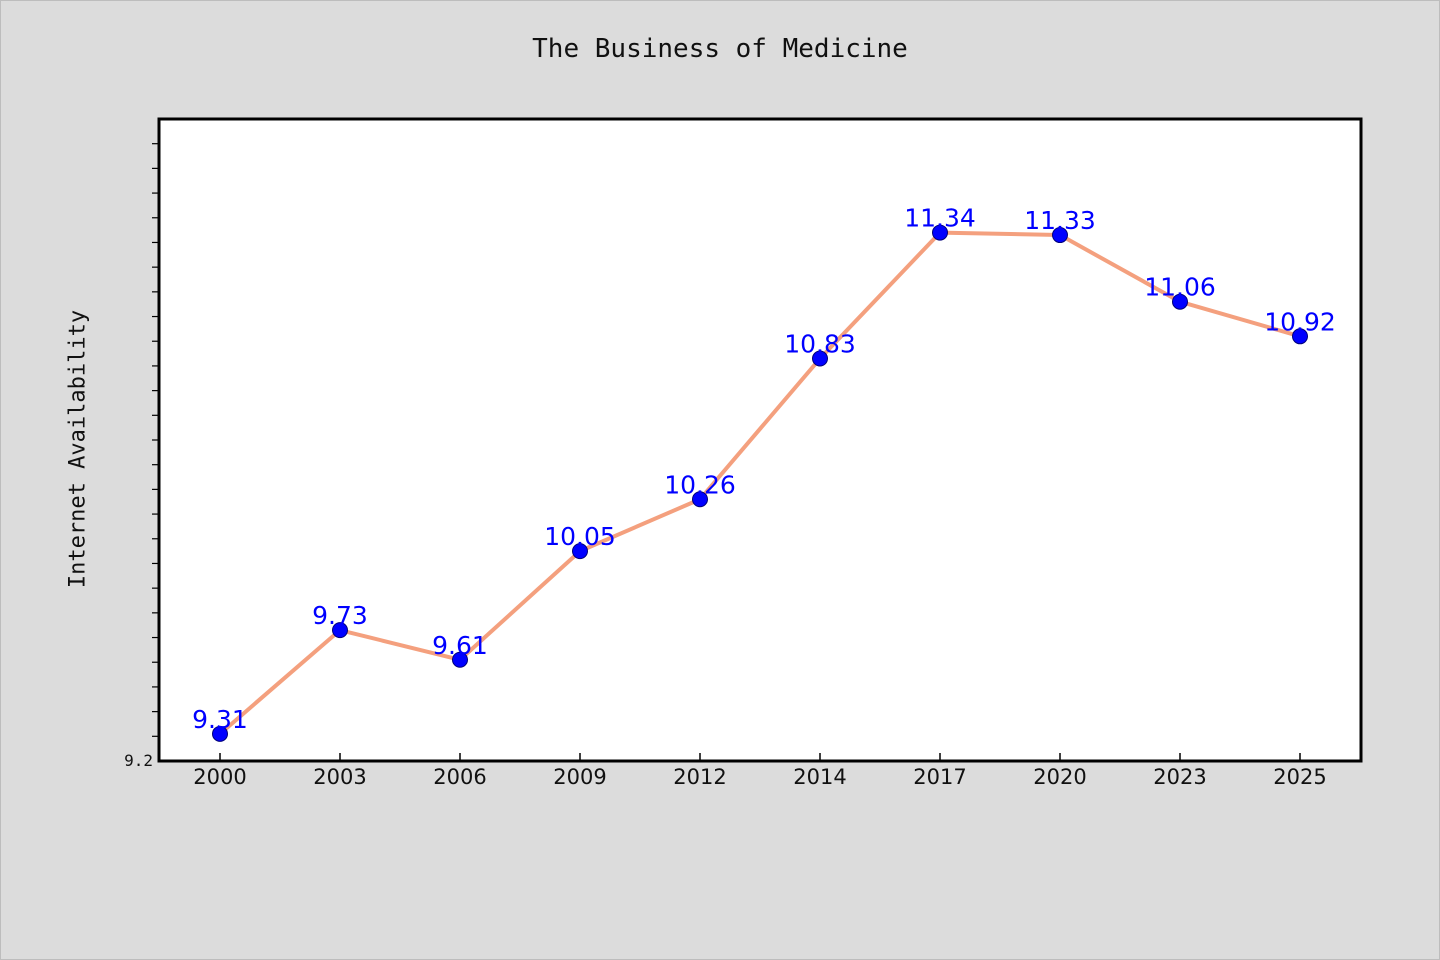 This screenshot has width=1440, height=960. What do you see at coordinates (1299, 777) in the screenshot?
I see `x-tick-label: 2025` at bounding box center [1299, 777].